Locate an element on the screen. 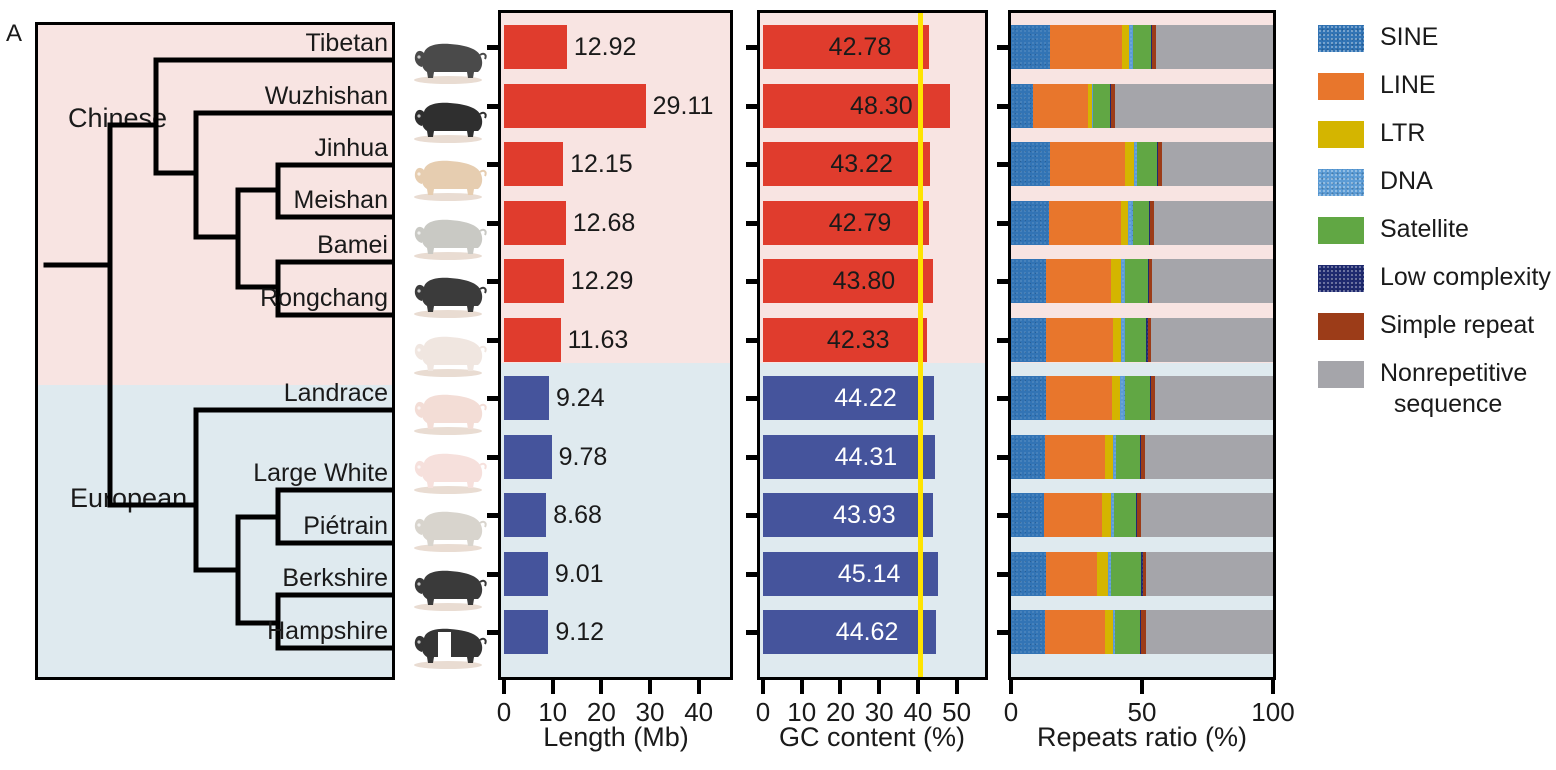 This screenshot has height=770, width=1556. gc-value-label: 42.79 is located at coordinates (860, 222).